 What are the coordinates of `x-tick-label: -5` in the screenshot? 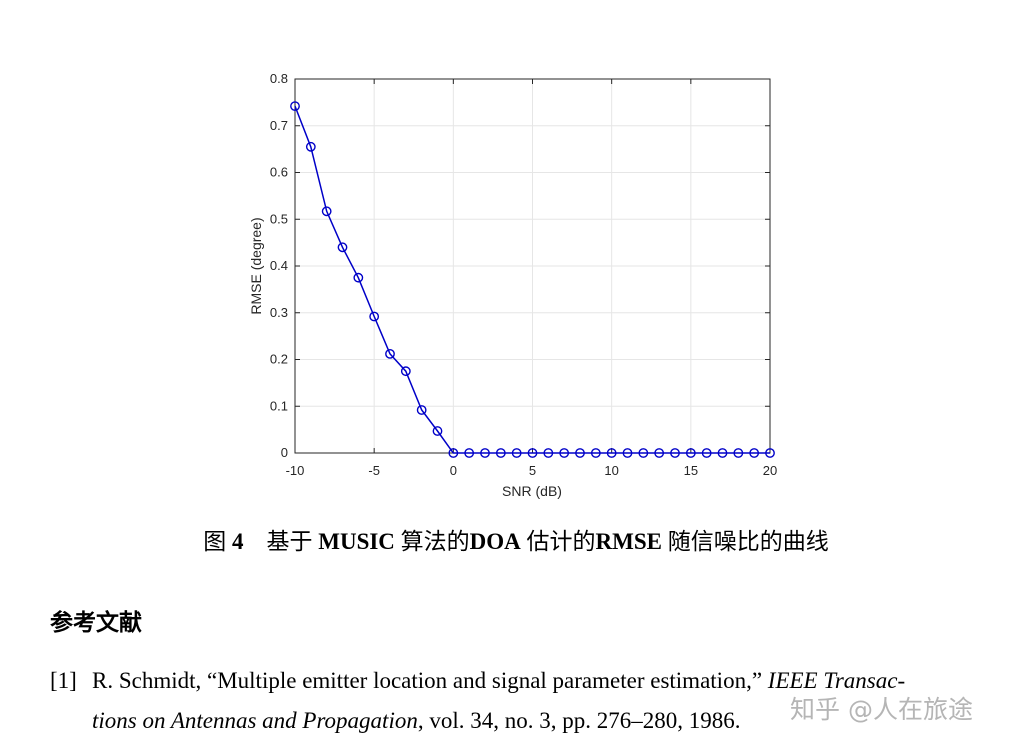 It's located at (374, 470).